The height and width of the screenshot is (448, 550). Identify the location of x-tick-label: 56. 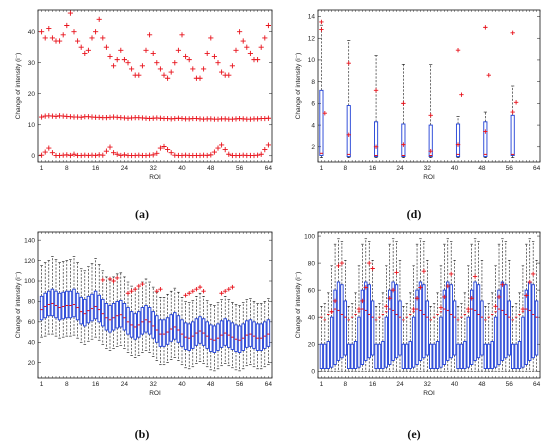
(240, 384).